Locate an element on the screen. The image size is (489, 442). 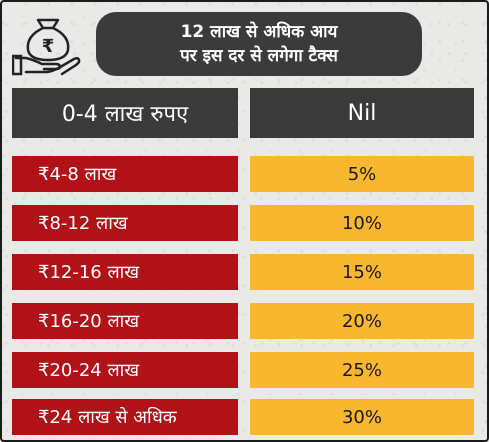
title-line-2: पर इस दर से लगेगा टैक्स is located at coordinates (259, 56).